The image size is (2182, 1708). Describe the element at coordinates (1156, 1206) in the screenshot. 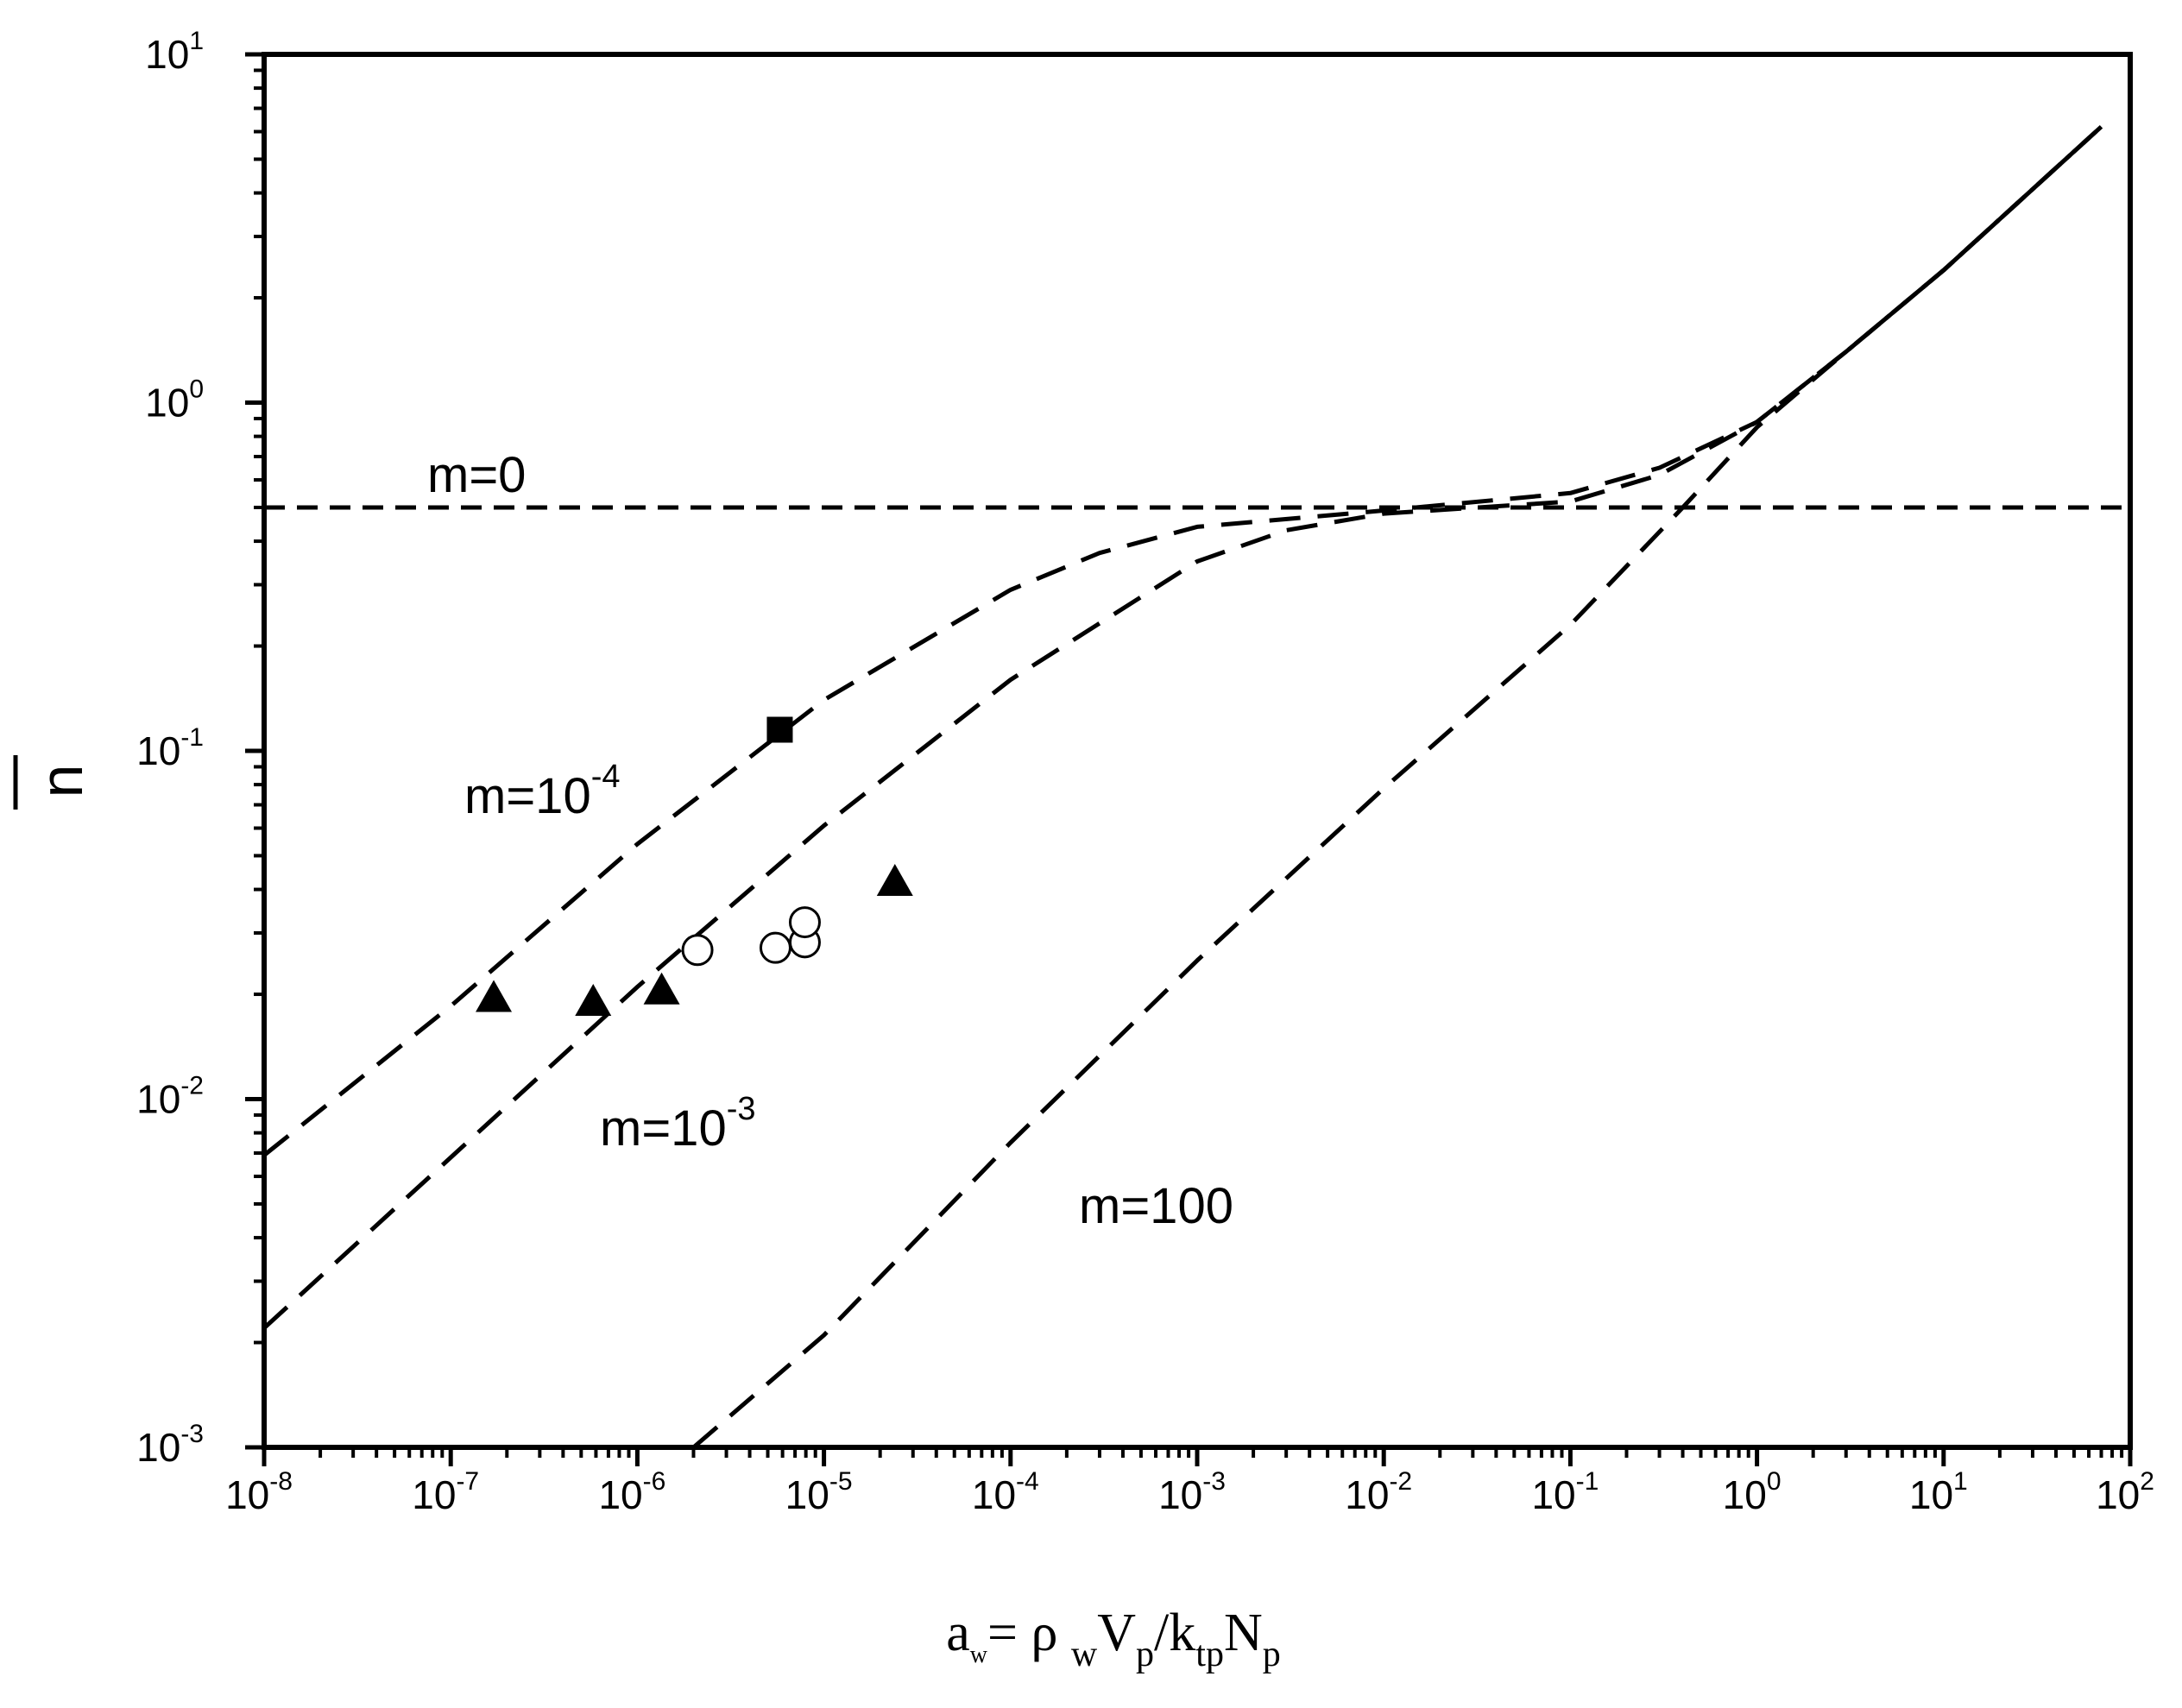

I see `curve-label-m100: m=100` at that location.